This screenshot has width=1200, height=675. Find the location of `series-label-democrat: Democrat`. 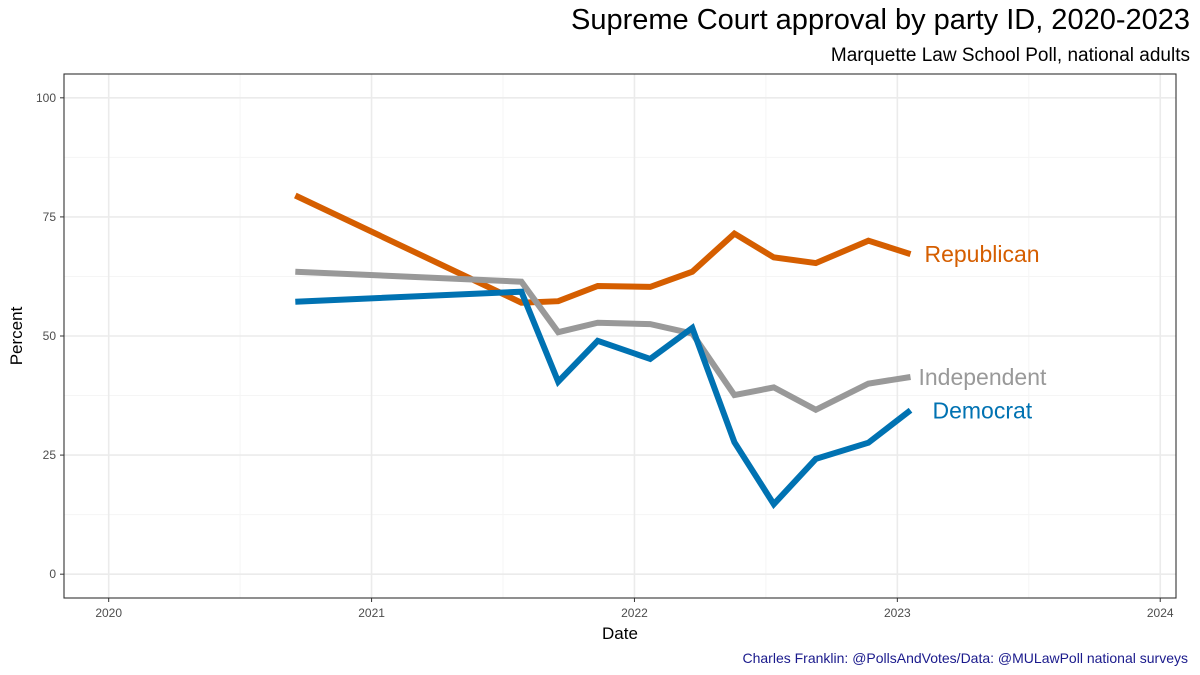

series-label-democrat: Democrat is located at coordinates (982, 410).